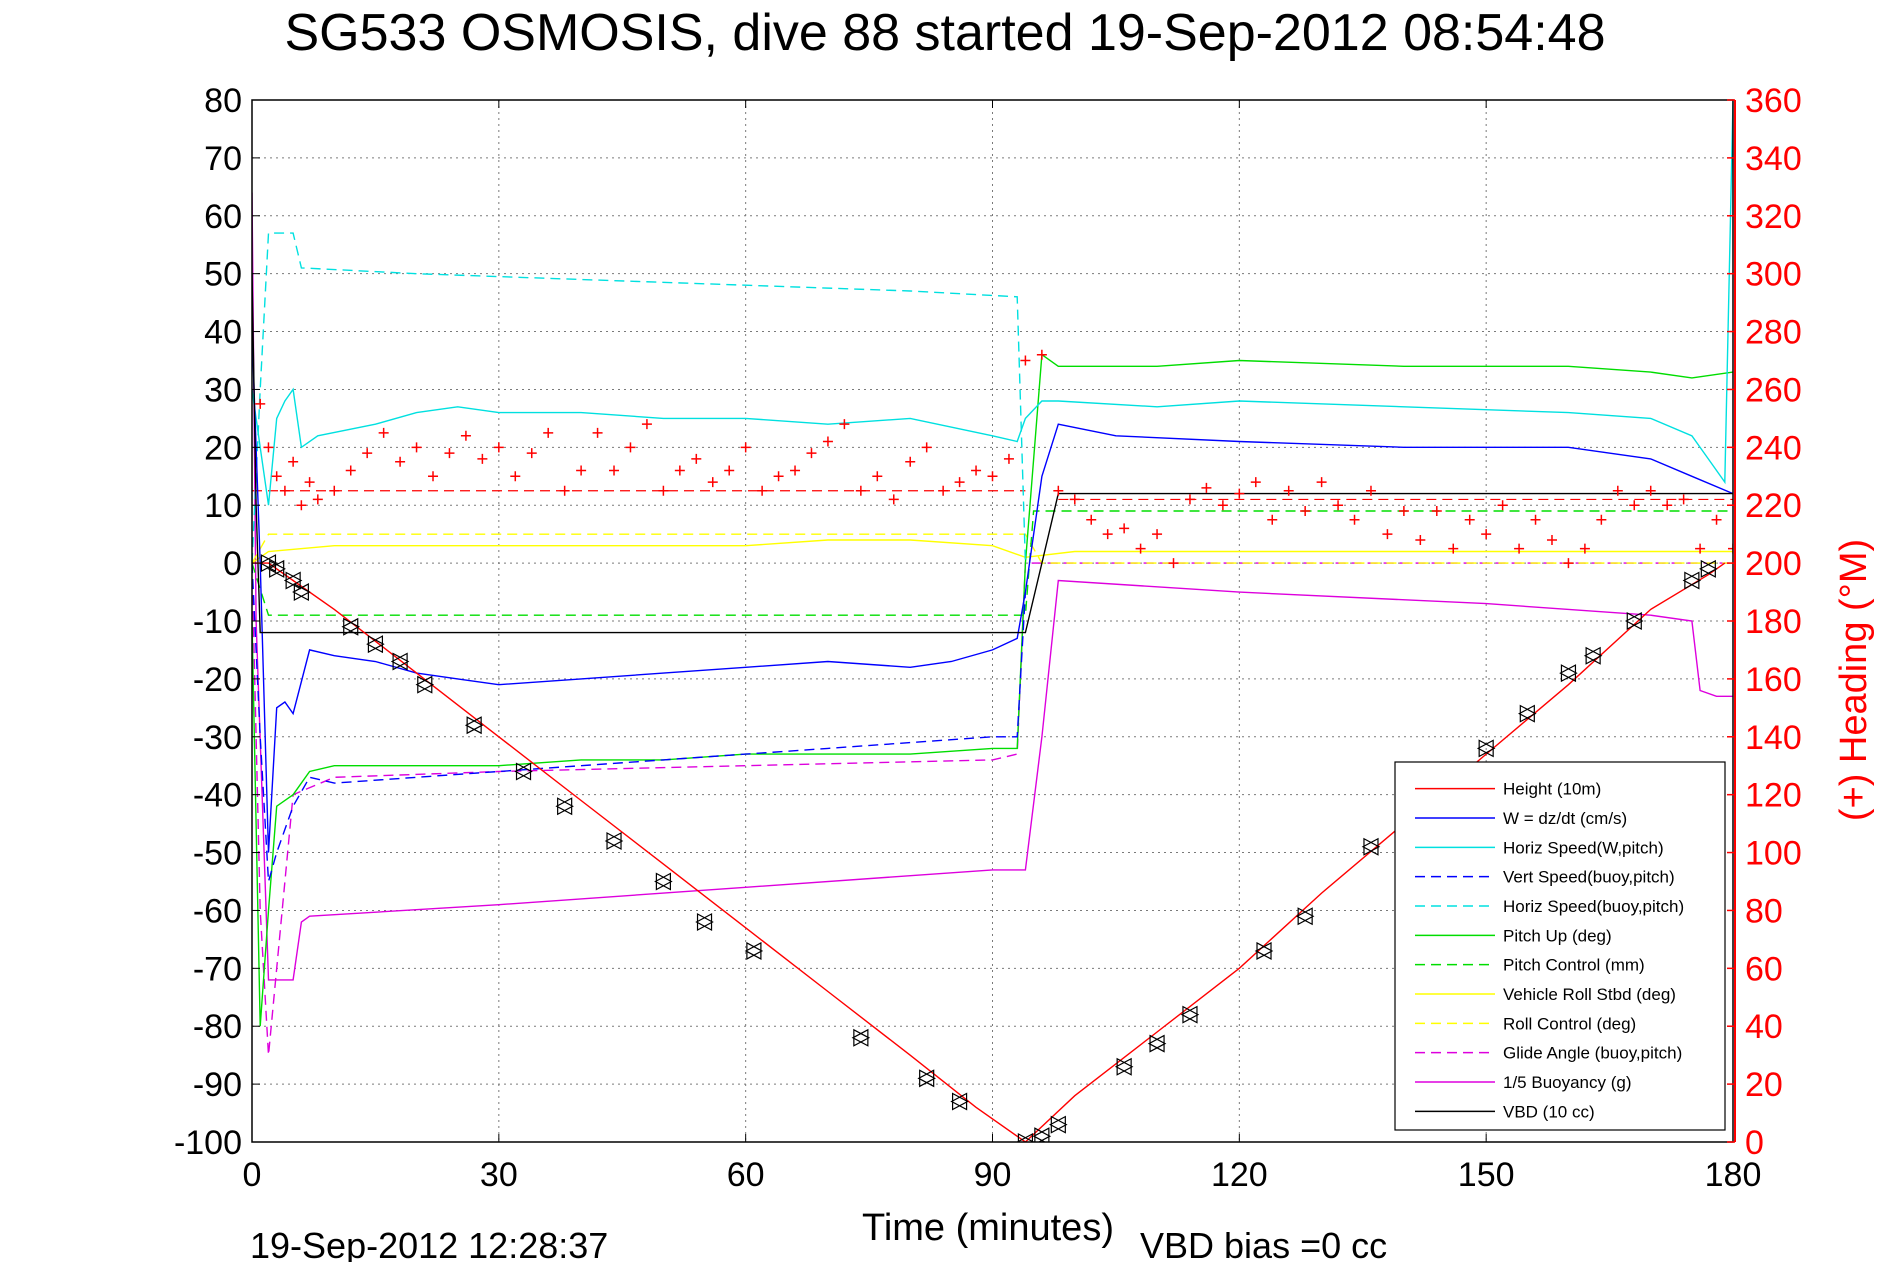 Image resolution: width=1891 pixels, height=1262 pixels. I want to click on legend-label: Glide Angle (buoy,pitch), so click(1592, 1053).